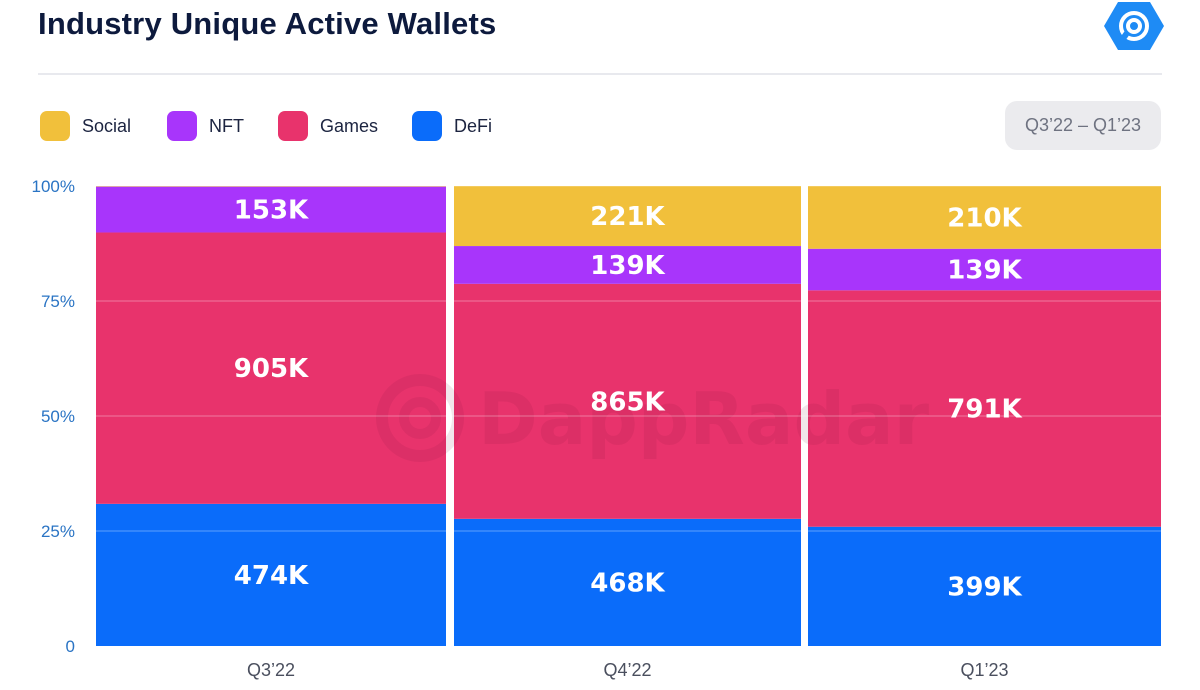  I want to click on legend-item-social: Social, so click(85, 126).